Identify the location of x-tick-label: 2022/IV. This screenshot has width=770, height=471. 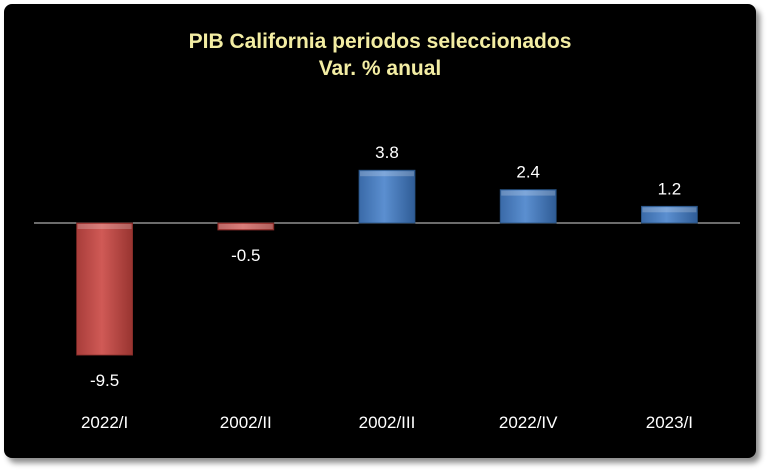
(528, 422).